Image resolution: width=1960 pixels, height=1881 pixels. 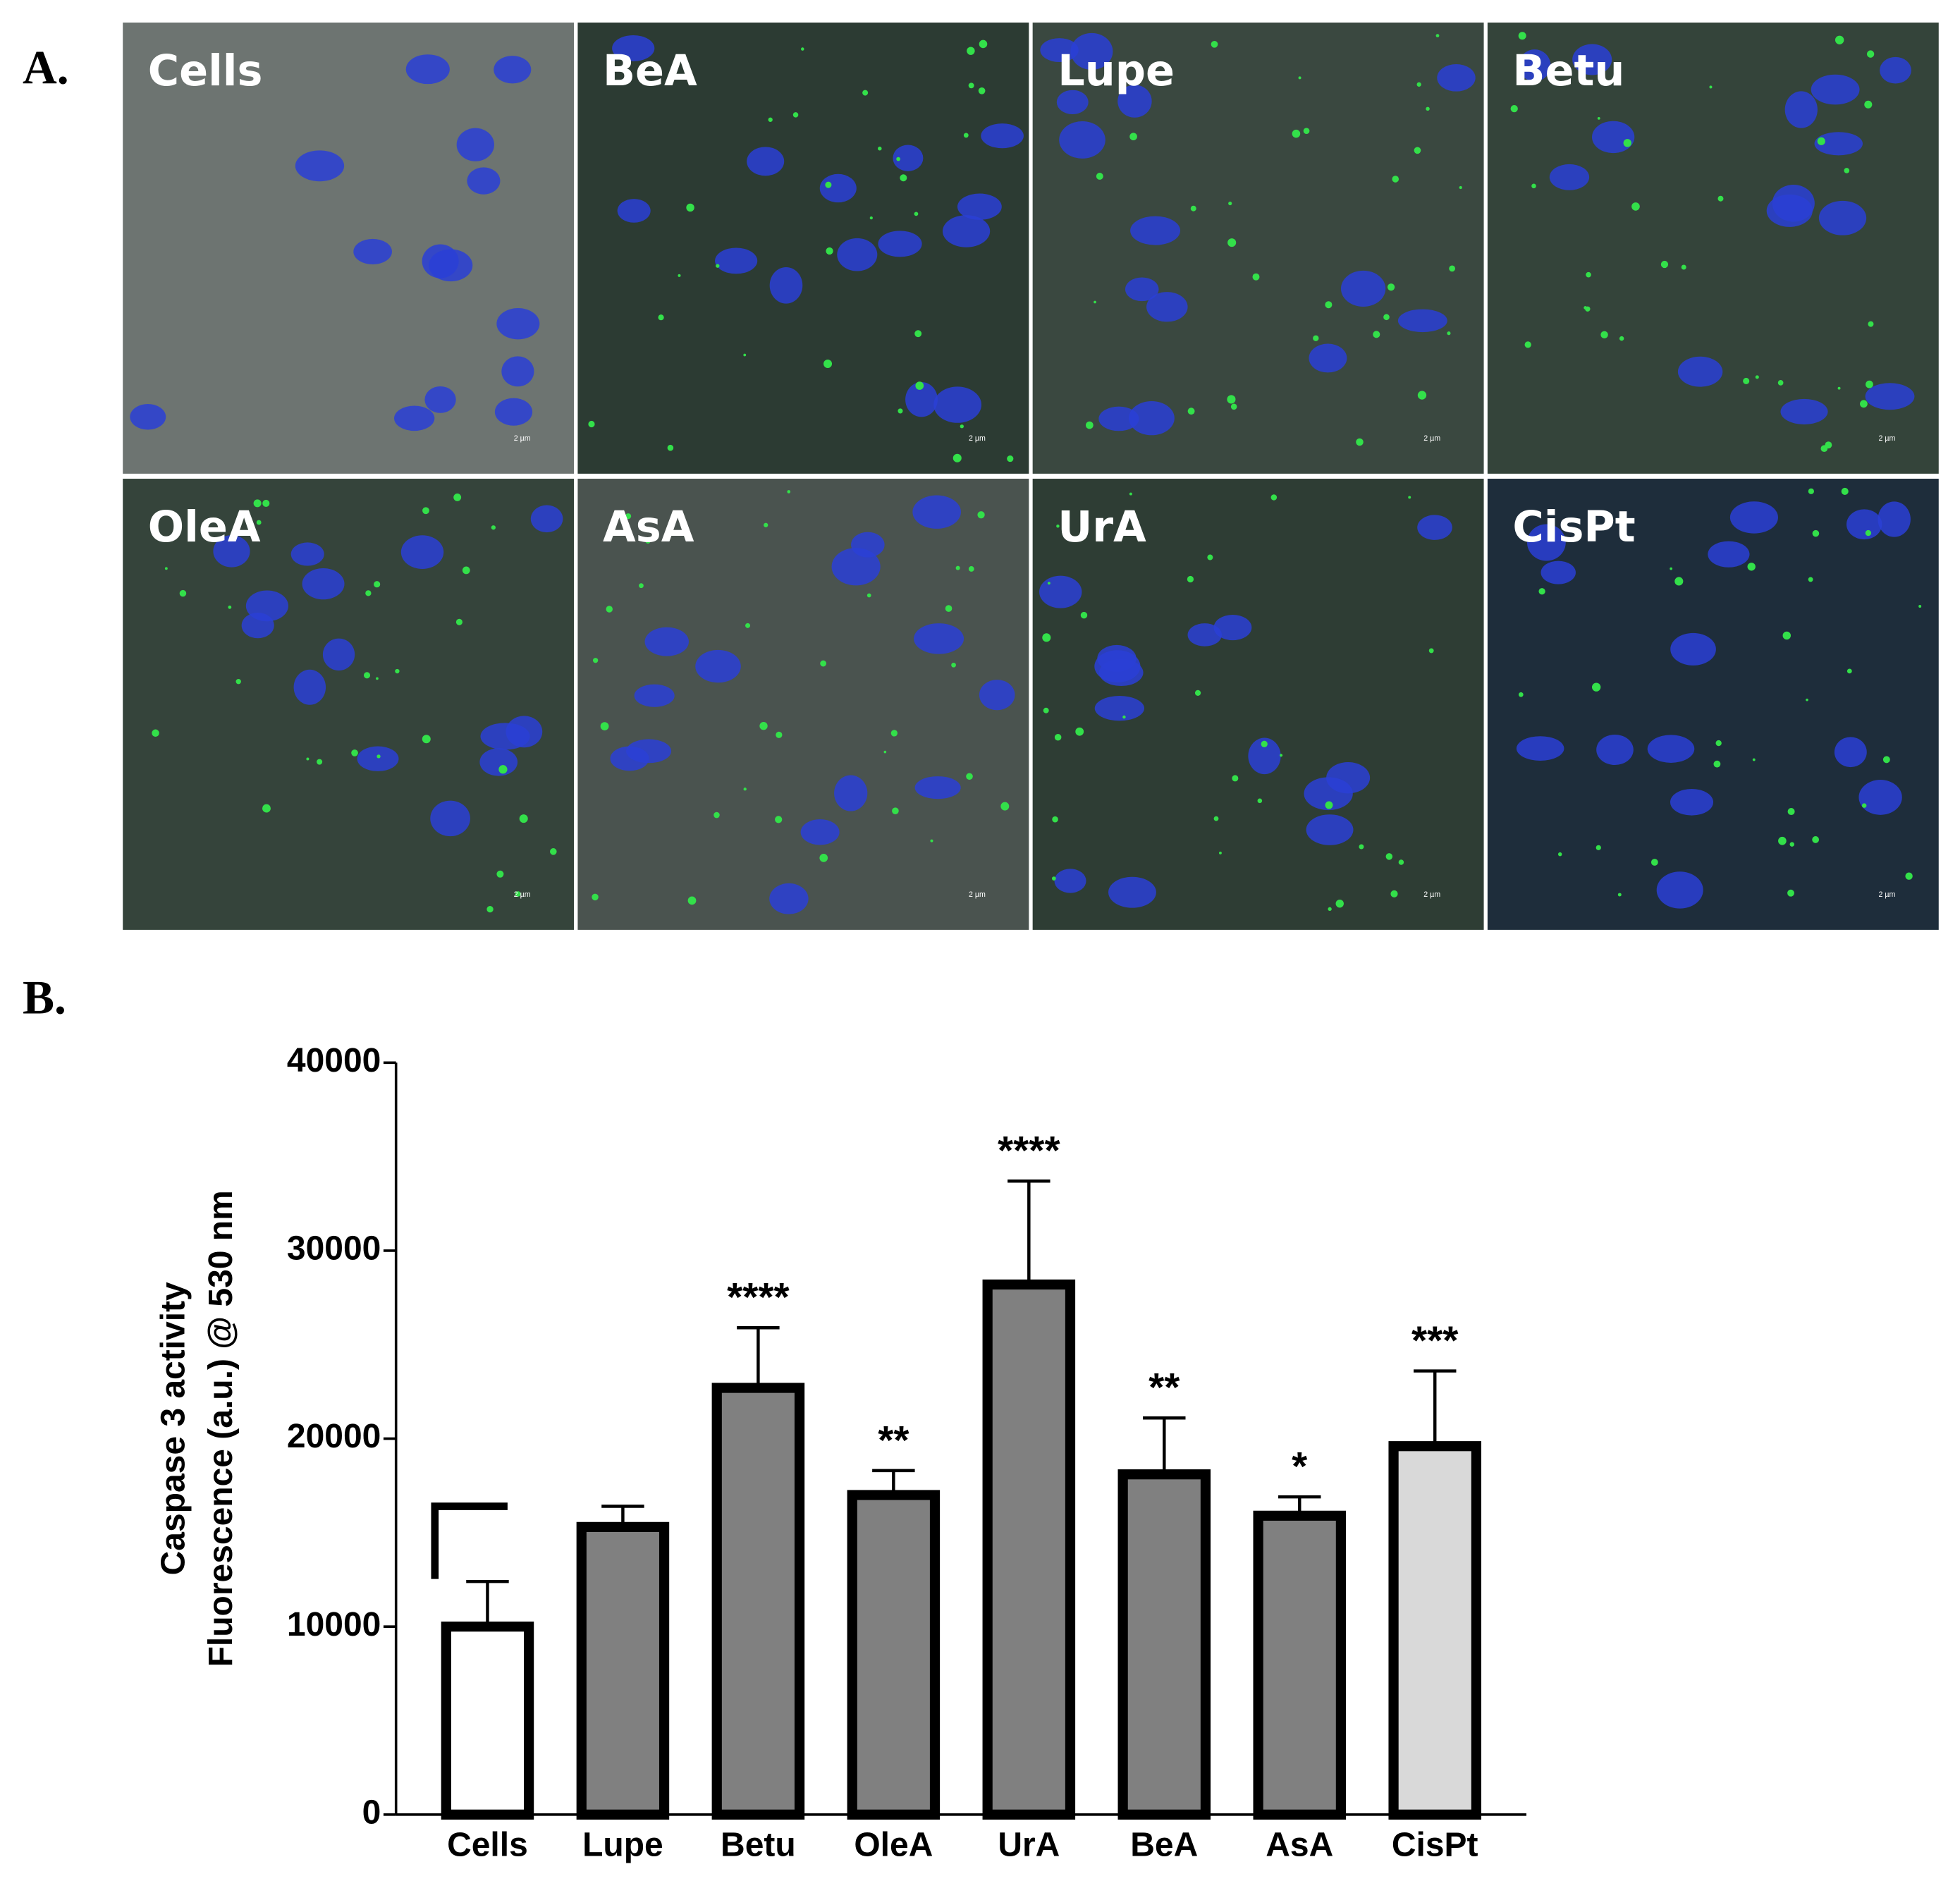 What do you see at coordinates (1568, 71) in the screenshot?
I see `panel-title: Betu` at bounding box center [1568, 71].